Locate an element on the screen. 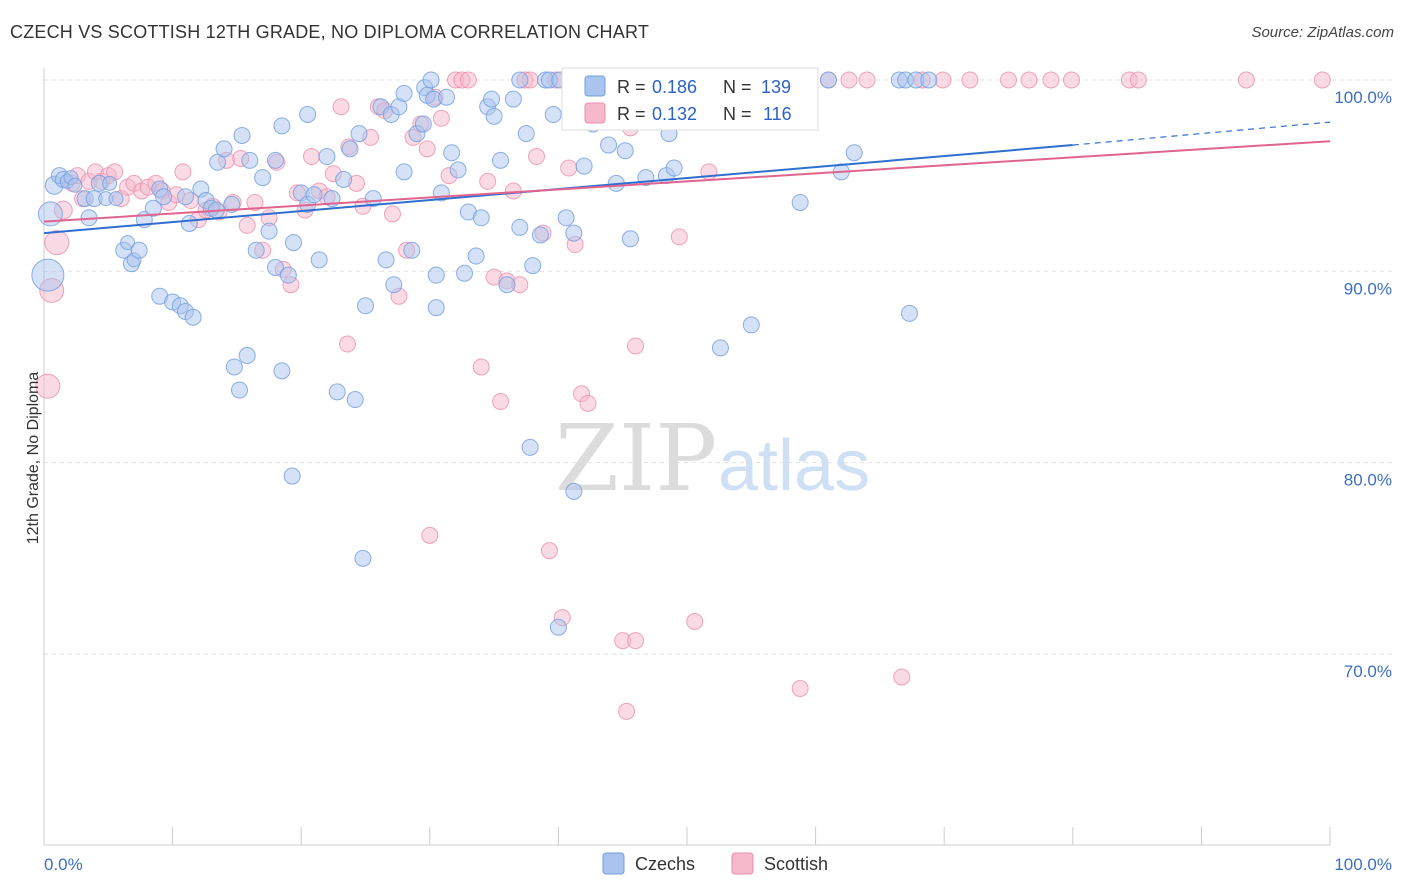 This screenshot has height=892, width=1406. scottish-trend-line is located at coordinates (687, 181).